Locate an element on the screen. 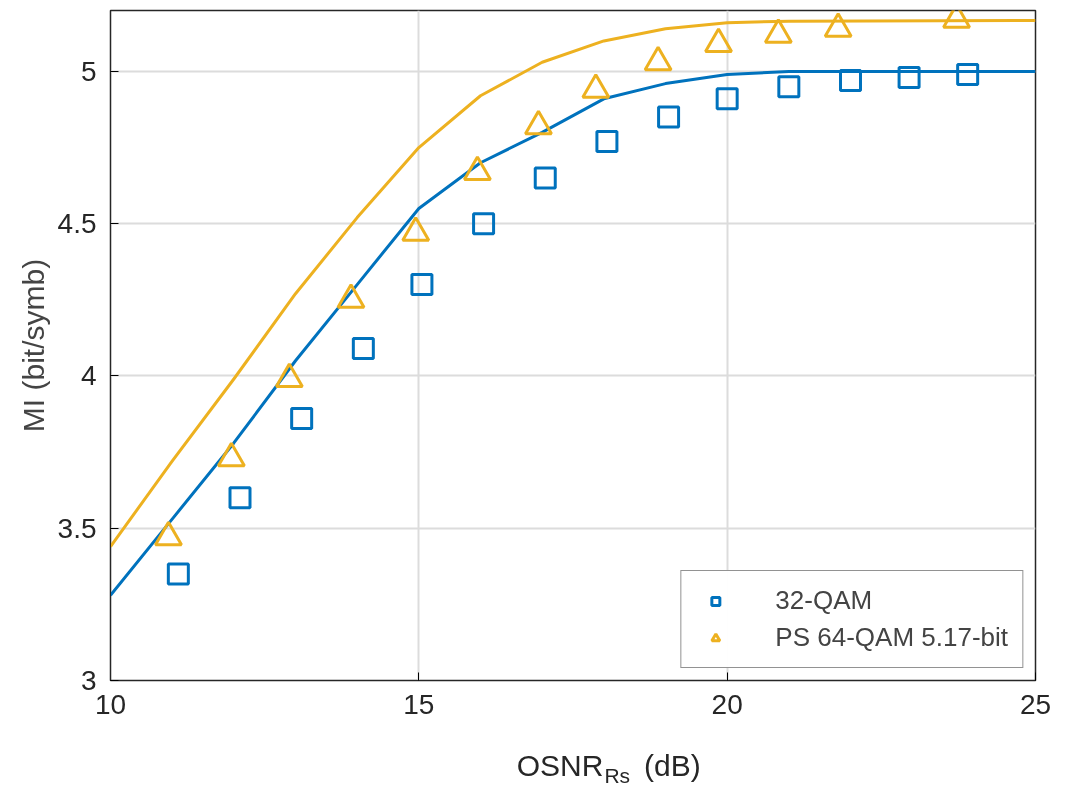 The image size is (1079, 803). y-tick-label: 4 is located at coordinates (88, 376).